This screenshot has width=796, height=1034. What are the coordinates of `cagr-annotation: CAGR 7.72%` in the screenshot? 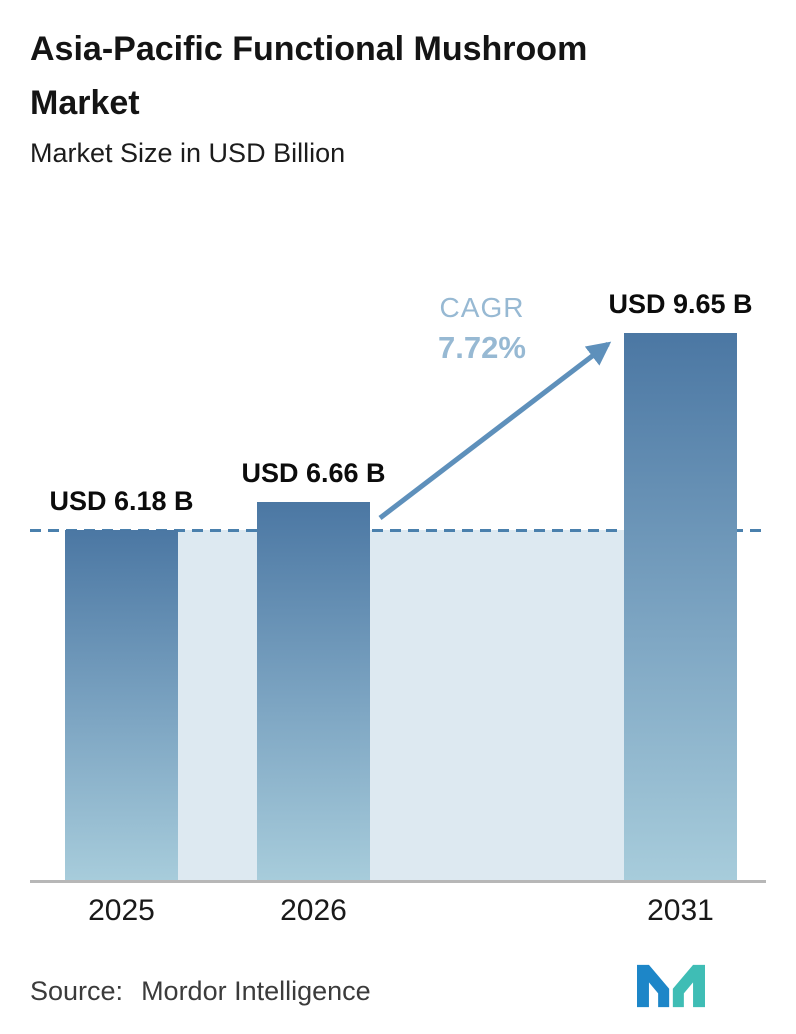 It's located at (482, 329).